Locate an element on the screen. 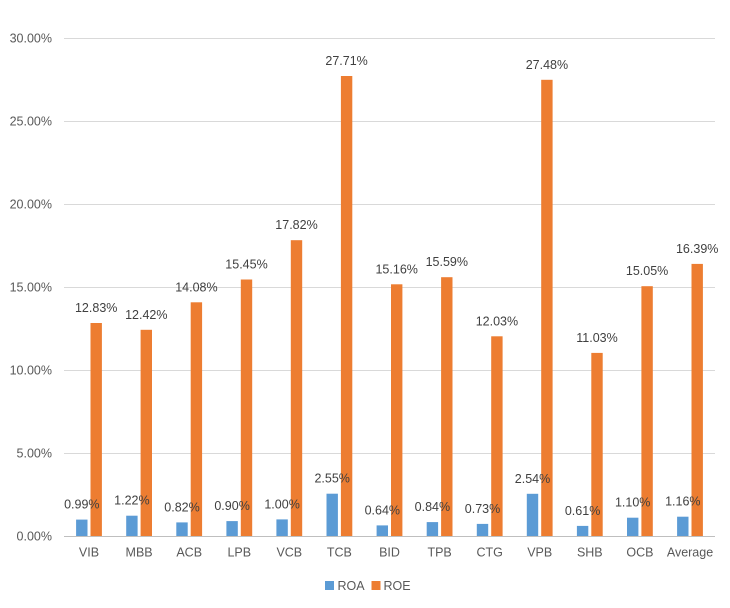  svg-text: 2.55% is located at coordinates (331, 479).